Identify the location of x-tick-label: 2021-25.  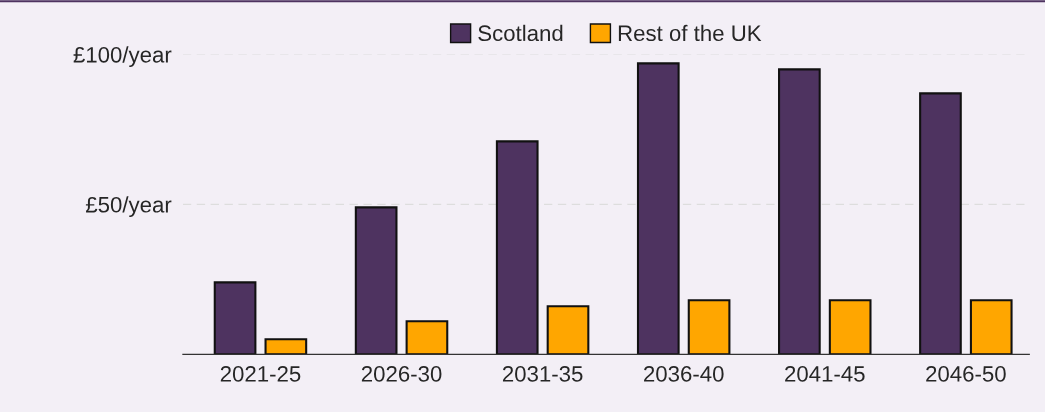
(260, 374).